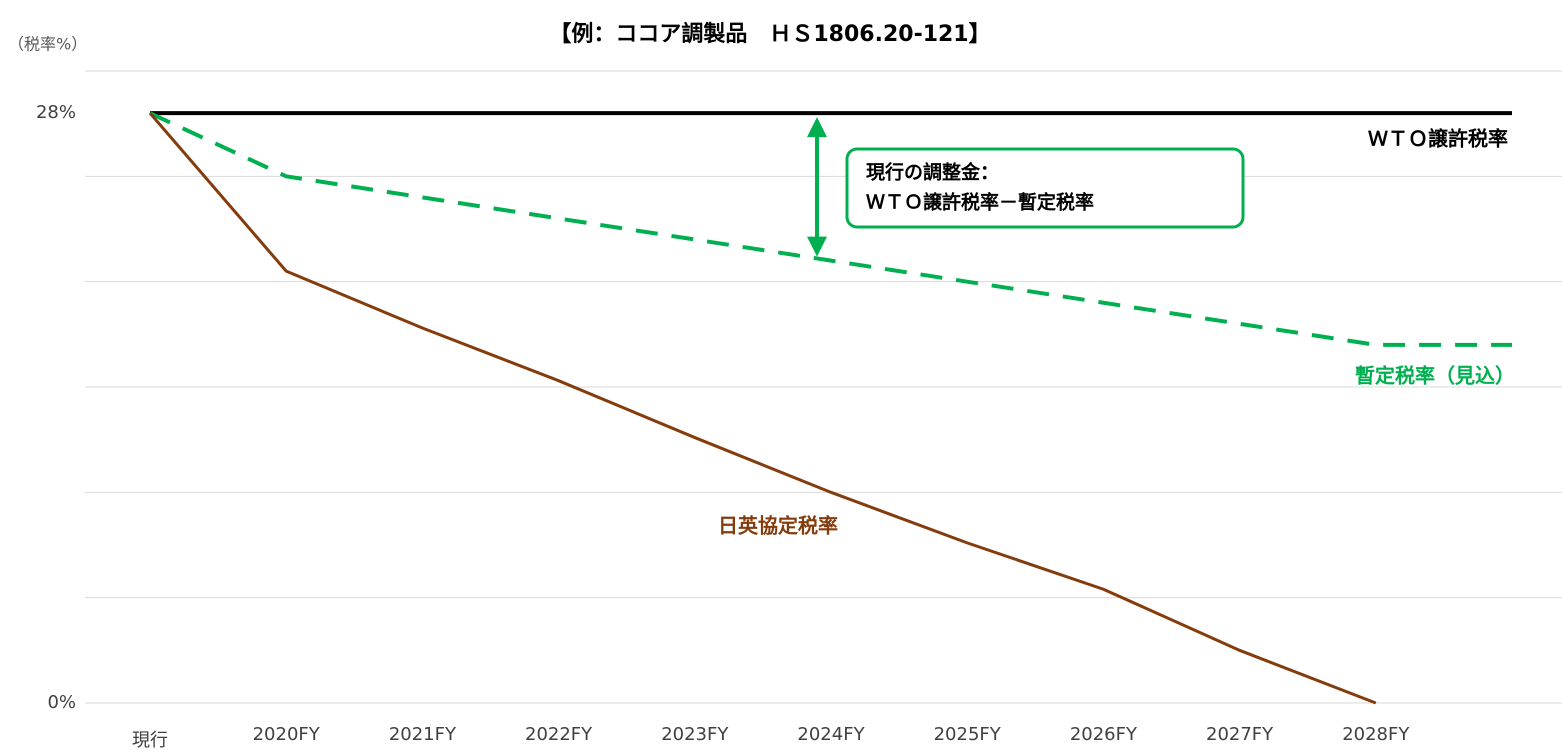 The width and height of the screenshot is (1562, 754). Describe the element at coordinates (150, 740) in the screenshot. I see `x-tick-label: 現行` at that location.